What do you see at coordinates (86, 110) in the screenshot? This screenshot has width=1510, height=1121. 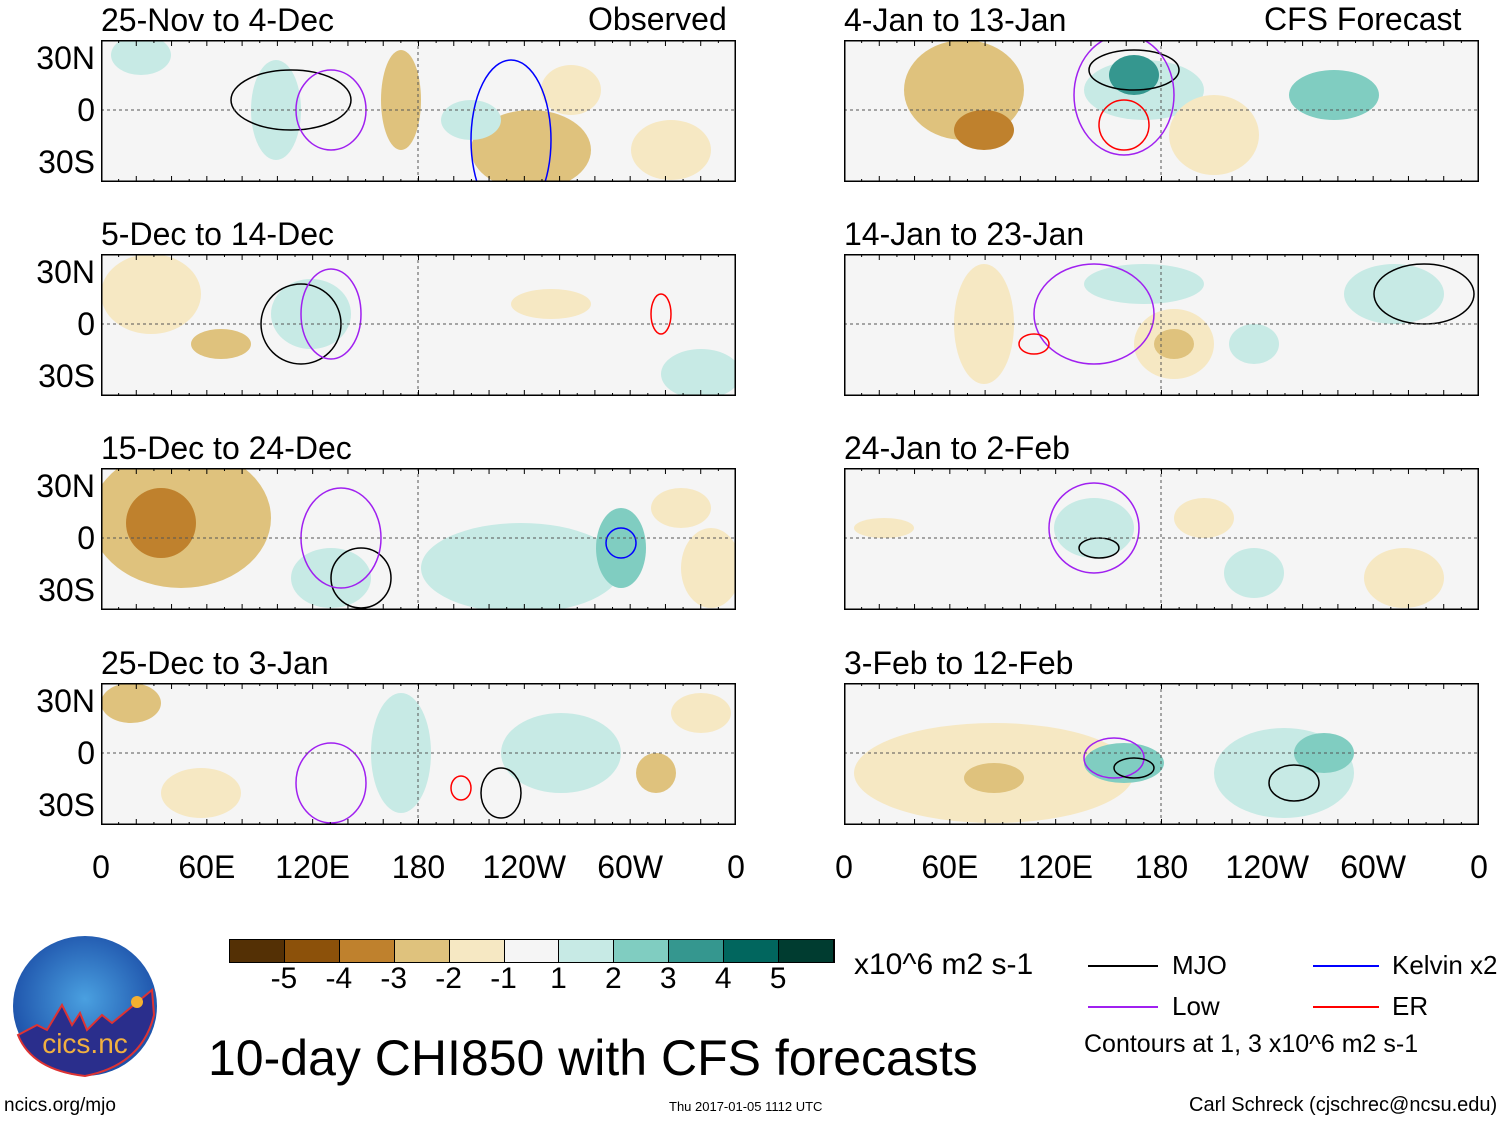 I see `y-tick-label: 0` at bounding box center [86, 110].